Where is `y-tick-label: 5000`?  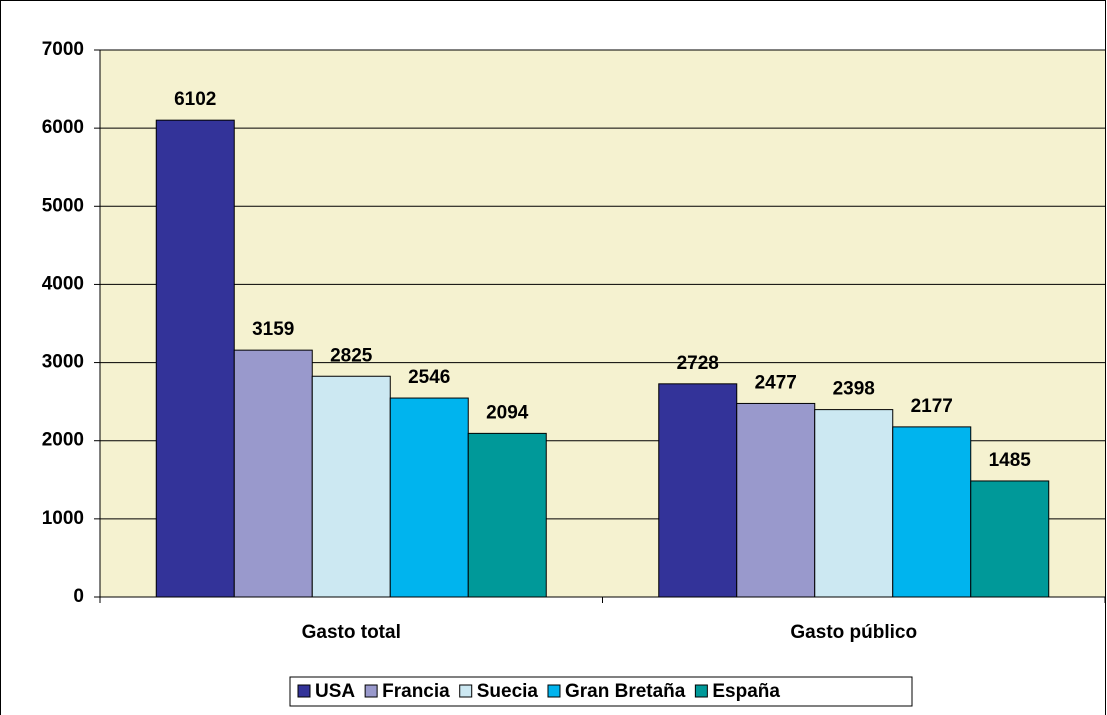
y-tick-label: 5000 is located at coordinates (63, 205).